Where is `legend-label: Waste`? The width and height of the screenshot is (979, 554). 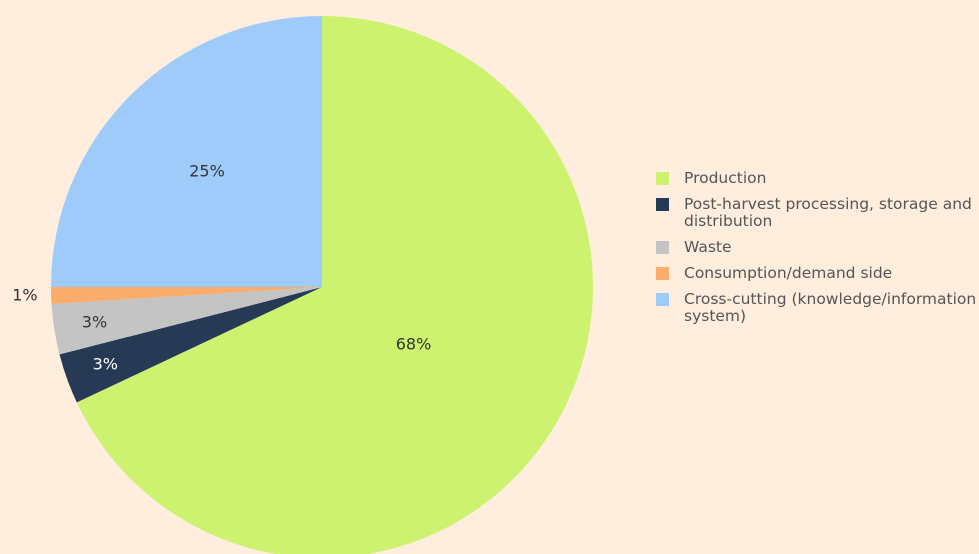
legend-label: Waste is located at coordinates (708, 247).